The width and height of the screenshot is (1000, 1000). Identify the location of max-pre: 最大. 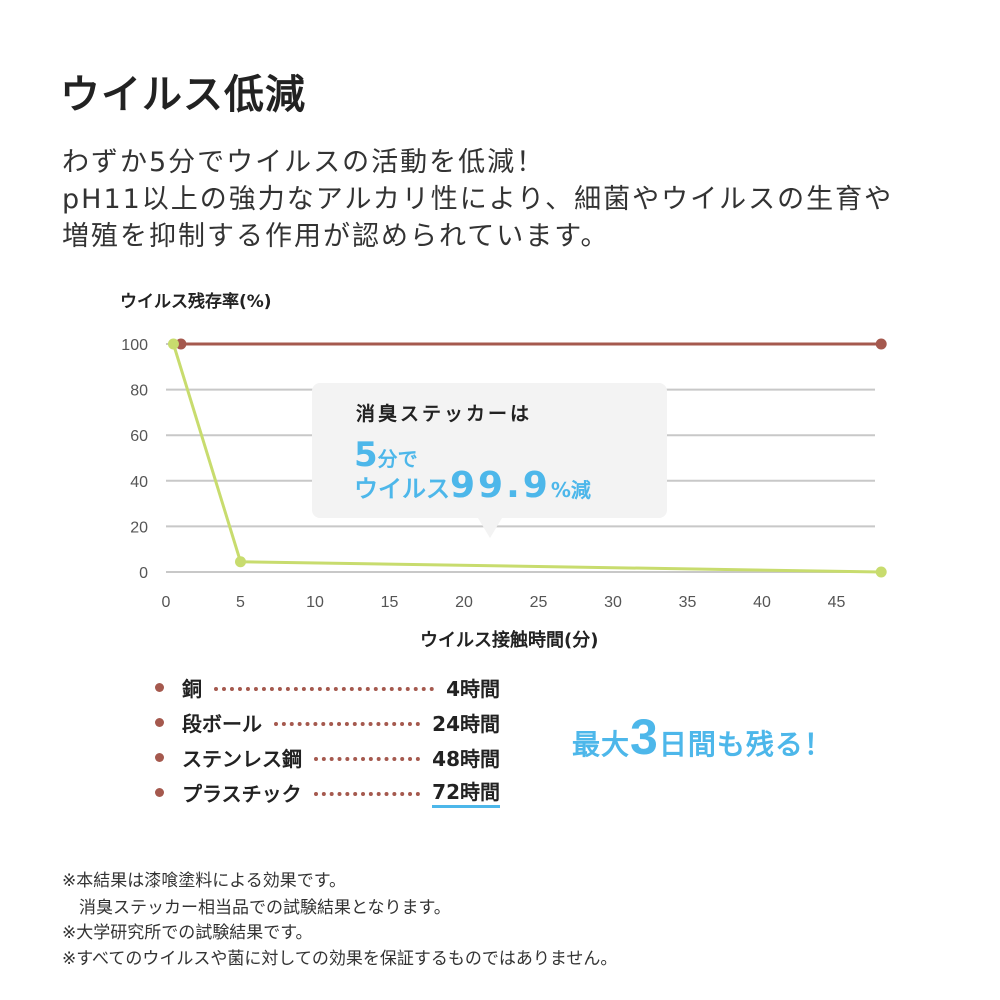
(601, 744).